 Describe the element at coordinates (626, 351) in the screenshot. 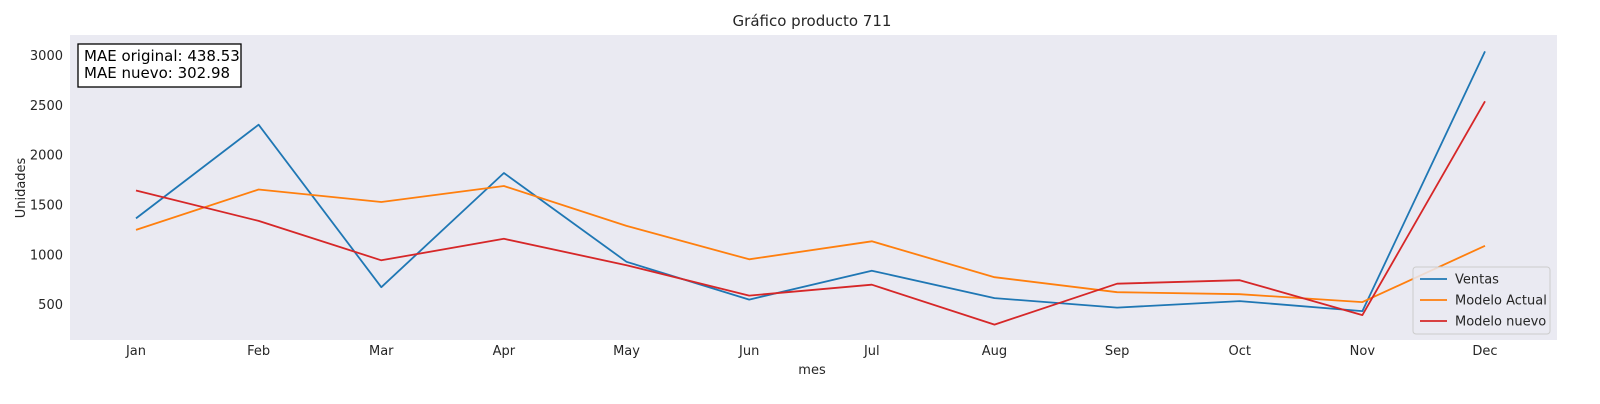

I see `x-tick-label-may: May` at that location.